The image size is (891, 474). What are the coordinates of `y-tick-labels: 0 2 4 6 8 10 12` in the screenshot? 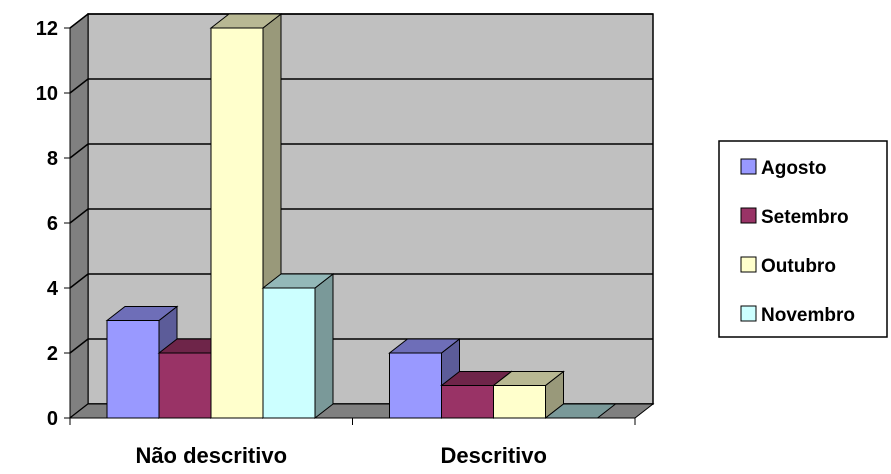 It's located at (47, 224).